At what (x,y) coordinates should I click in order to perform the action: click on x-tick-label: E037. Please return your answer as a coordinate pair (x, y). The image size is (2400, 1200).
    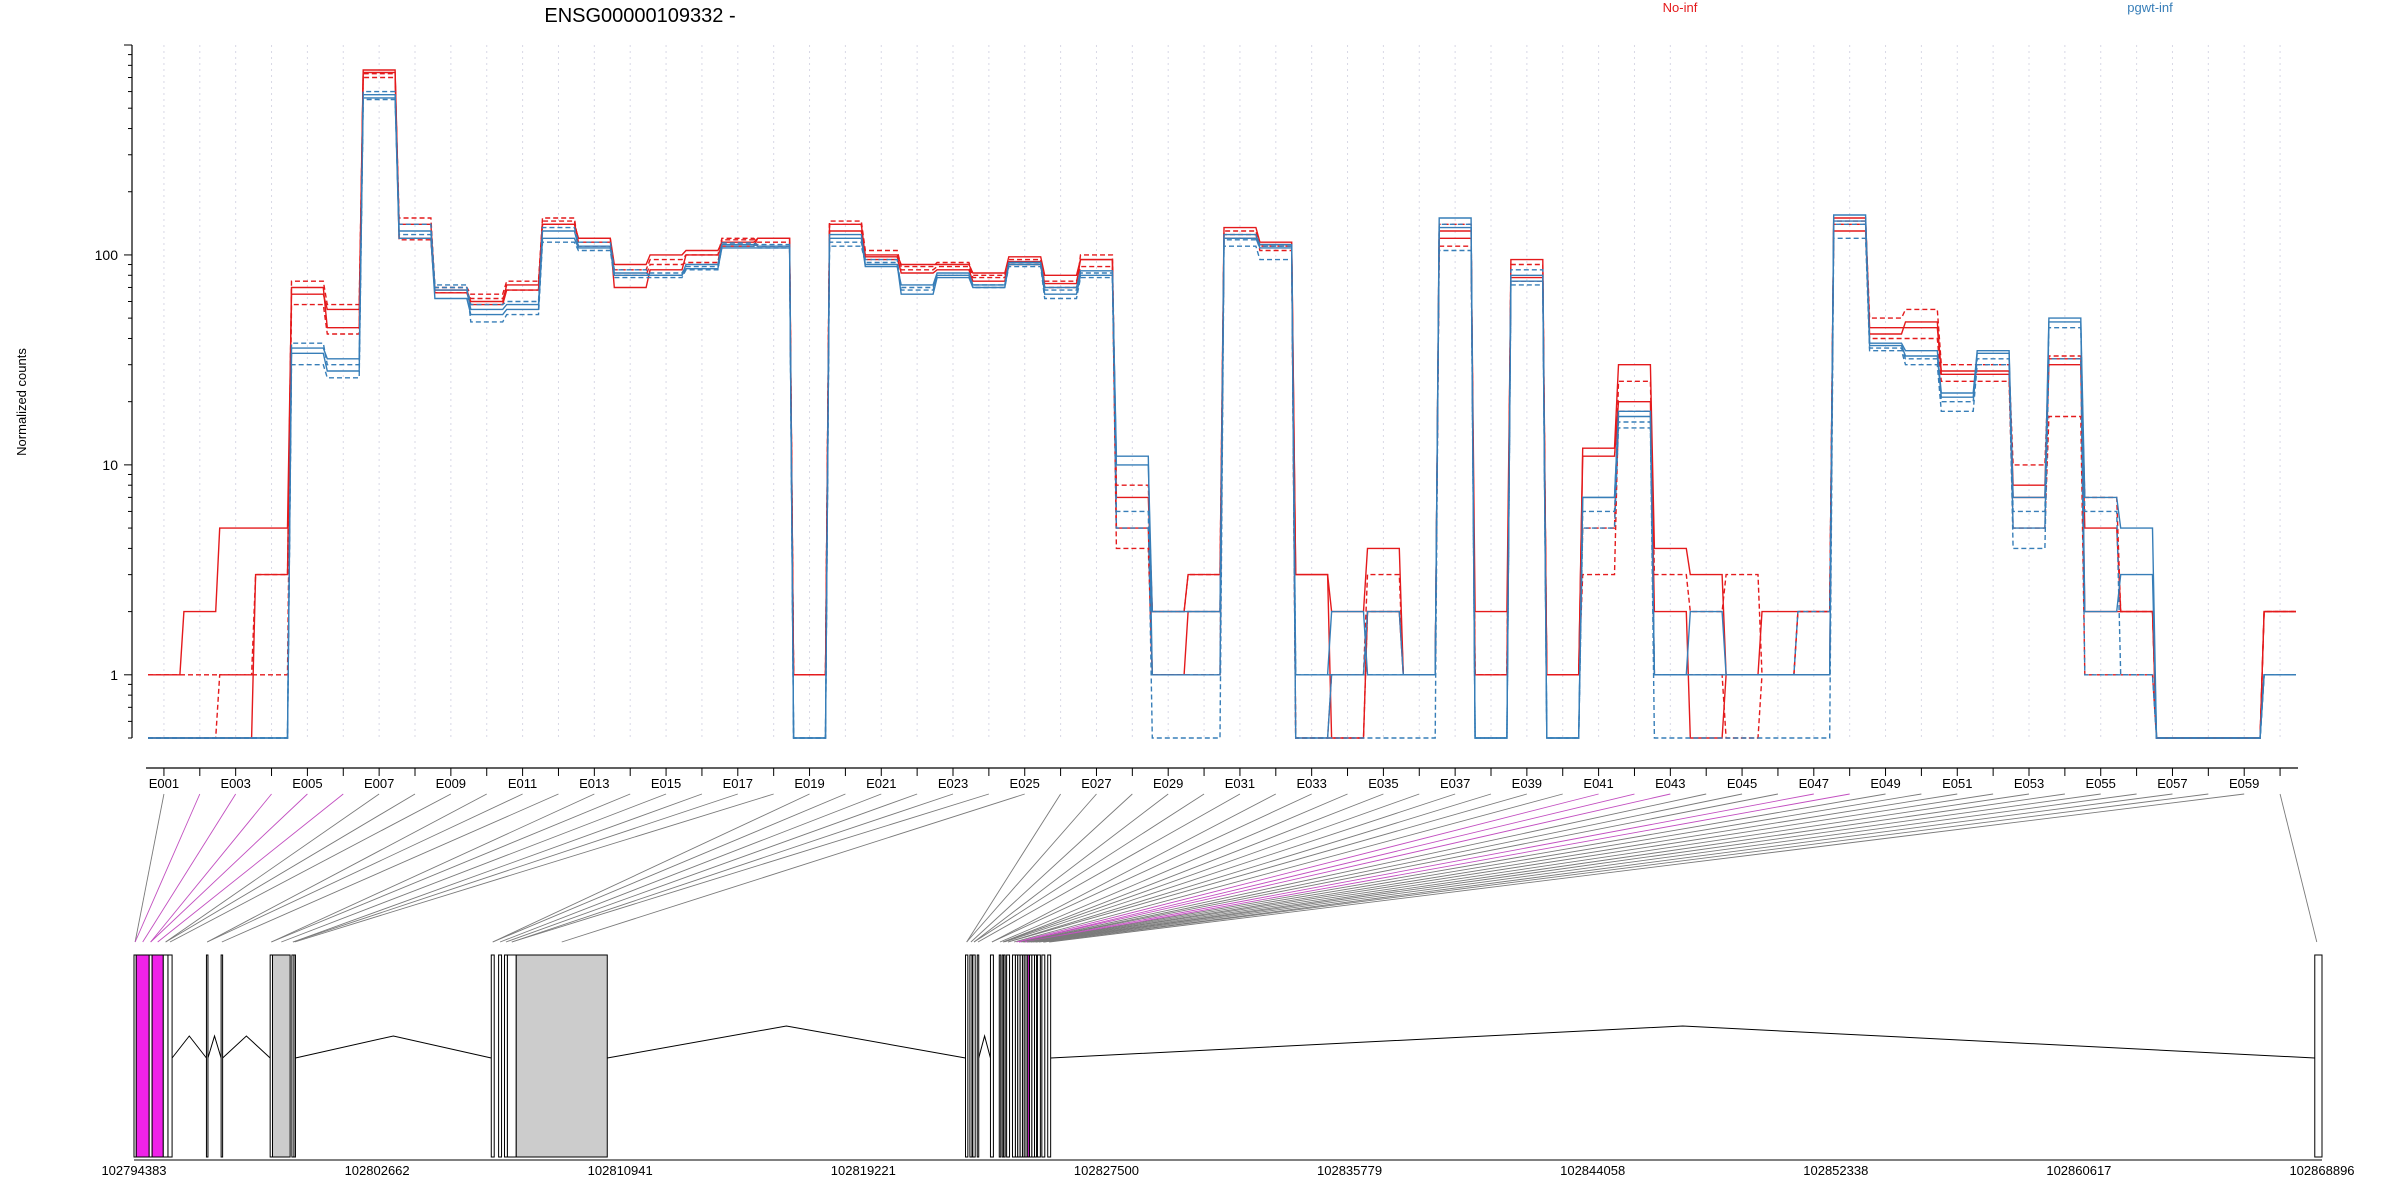
    Looking at the image, I should click on (1455, 783).